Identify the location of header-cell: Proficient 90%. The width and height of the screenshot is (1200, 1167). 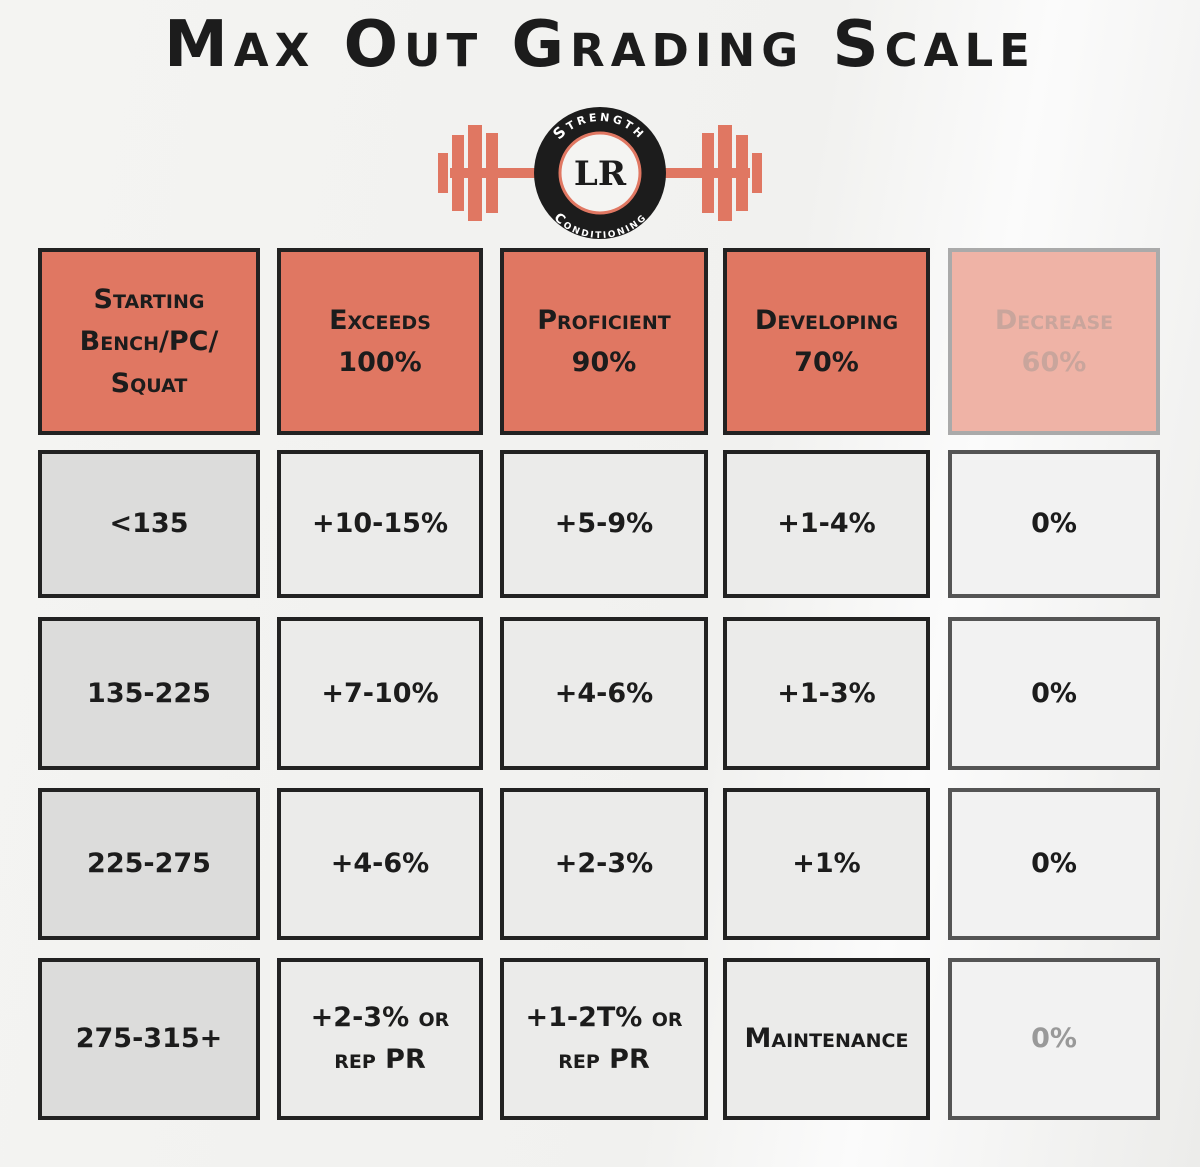
(604, 341).